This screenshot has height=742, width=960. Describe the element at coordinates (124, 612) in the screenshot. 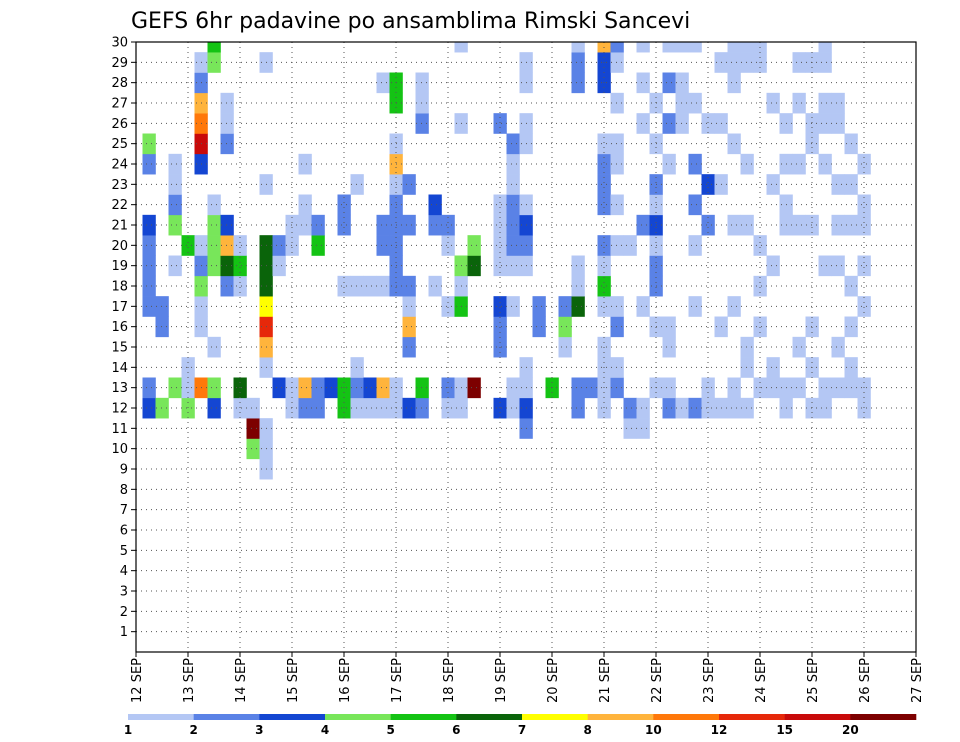

I see `y-tick-label: 2` at that location.